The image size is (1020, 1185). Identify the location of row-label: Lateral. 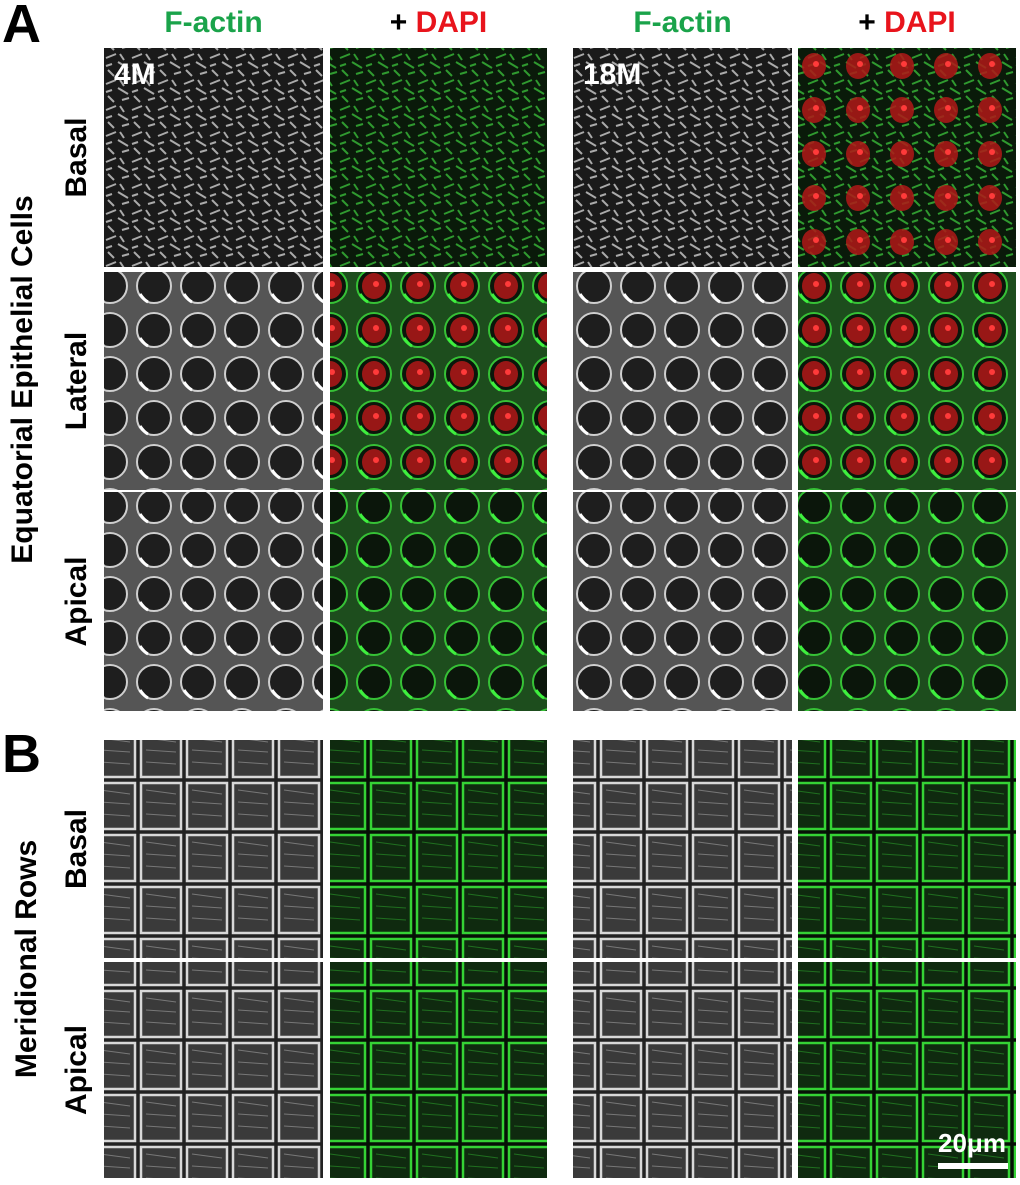
(76, 381).